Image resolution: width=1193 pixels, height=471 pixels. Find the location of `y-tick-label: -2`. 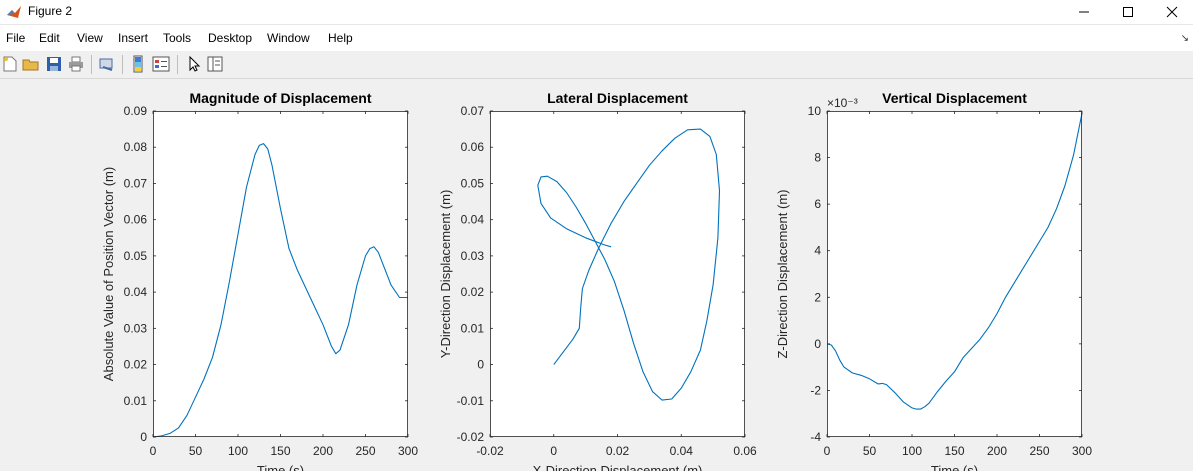

y-tick-label: -2 is located at coordinates (815, 390).